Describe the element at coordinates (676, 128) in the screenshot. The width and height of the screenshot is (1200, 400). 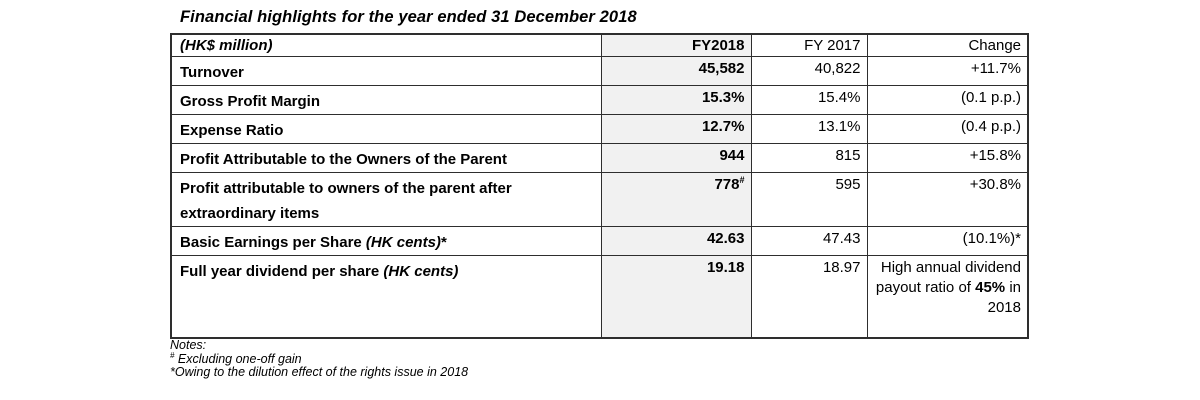
I see `fy2018-value: 12.7%` at that location.